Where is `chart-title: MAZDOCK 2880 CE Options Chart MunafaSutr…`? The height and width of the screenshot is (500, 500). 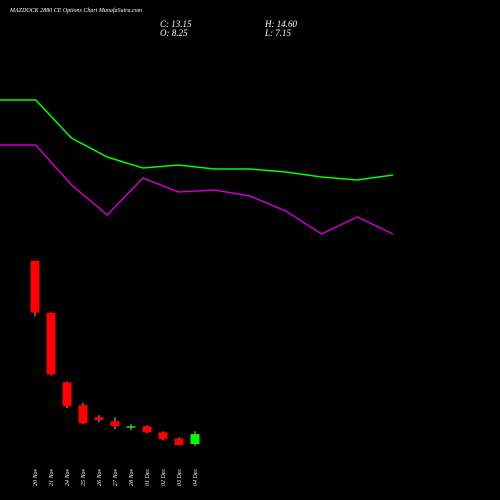 chart-title: MAZDOCK 2880 CE Options Chart MunafaSutr… is located at coordinates (76, 10).